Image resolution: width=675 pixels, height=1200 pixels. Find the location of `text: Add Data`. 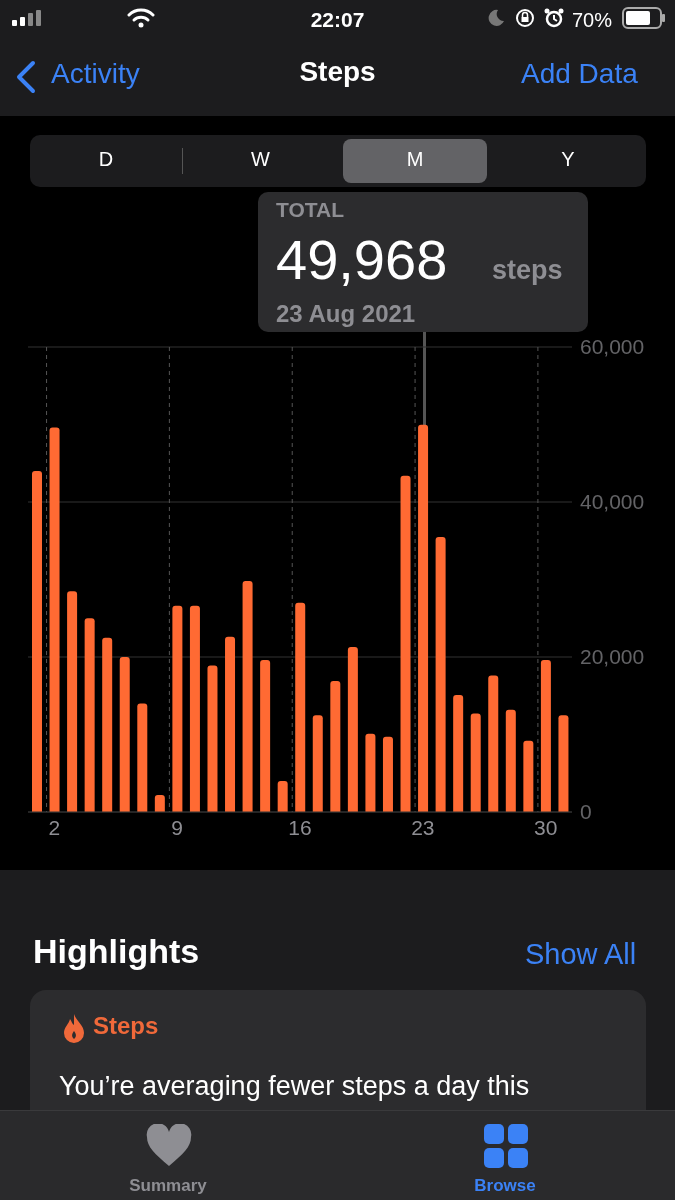

text: Add Data is located at coordinates (579, 74).